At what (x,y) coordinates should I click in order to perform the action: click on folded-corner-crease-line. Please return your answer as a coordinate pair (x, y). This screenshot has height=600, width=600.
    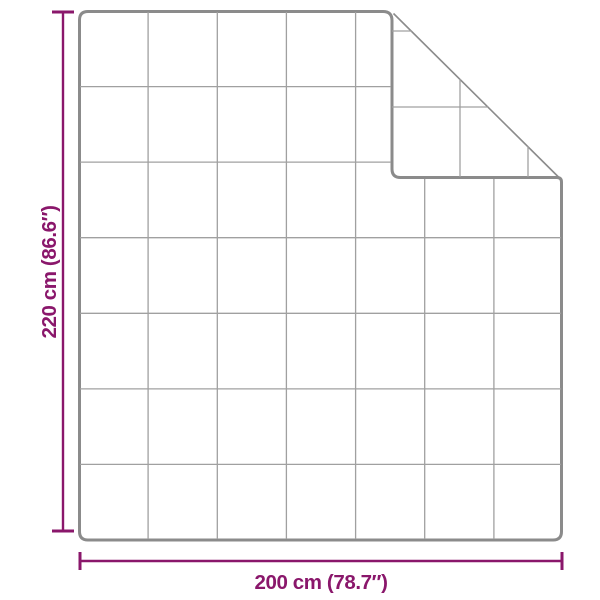
    Looking at the image, I should click on (476, 96).